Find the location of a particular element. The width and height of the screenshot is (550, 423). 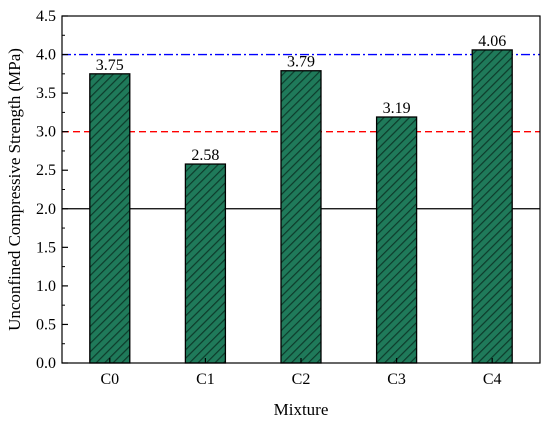

x-axis: C0 C1 C2 C3 C4 is located at coordinates (301, 373).